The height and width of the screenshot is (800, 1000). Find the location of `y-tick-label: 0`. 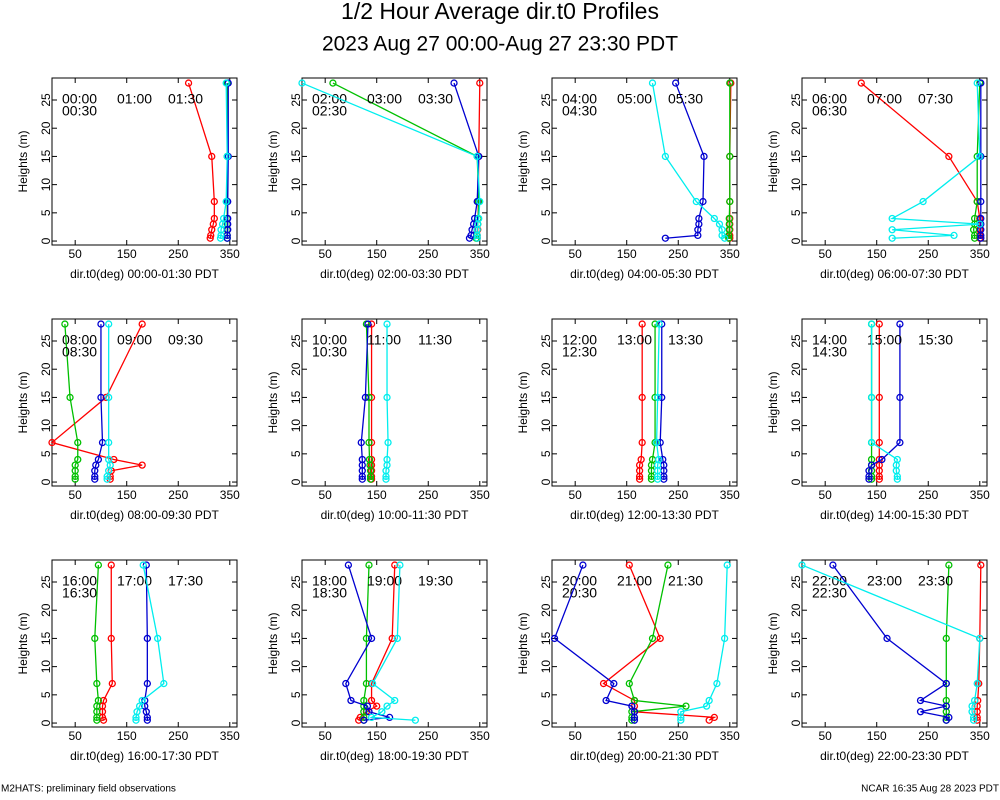

y-tick-label: 0 is located at coordinates (296, 481).